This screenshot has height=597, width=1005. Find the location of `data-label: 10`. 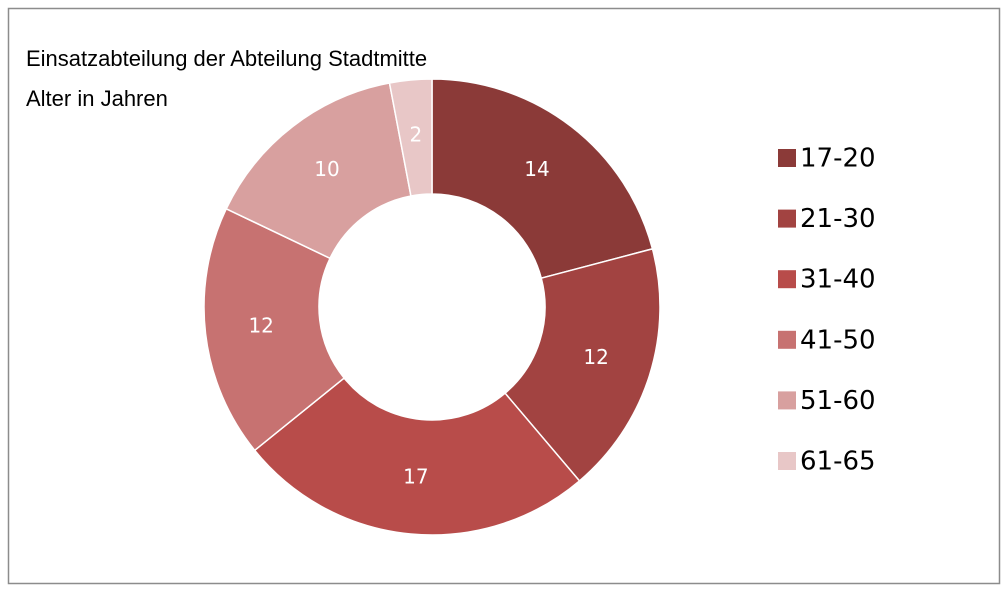

data-label: 10 is located at coordinates (326, 169).